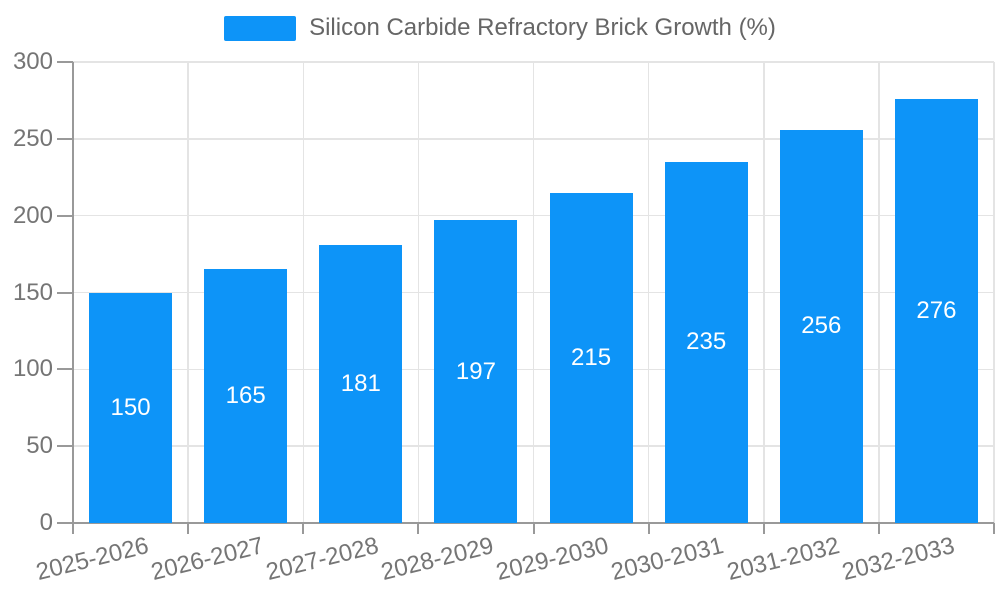 The image size is (1000, 600). I want to click on x-tick-label: 2031-2032, so click(782, 559).